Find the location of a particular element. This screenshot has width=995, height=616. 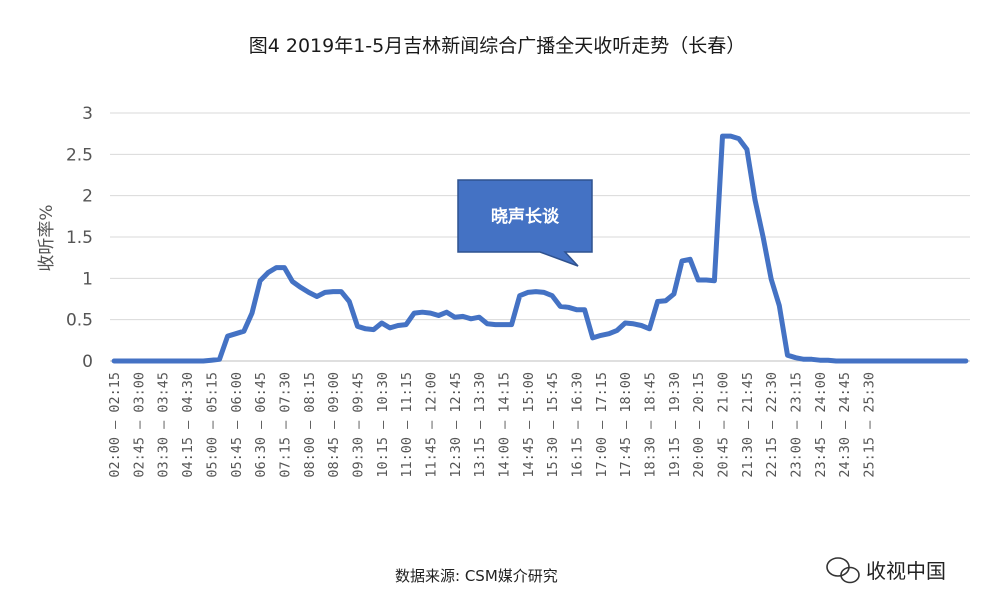

watermark: 收视中国 is located at coordinates (886, 570).